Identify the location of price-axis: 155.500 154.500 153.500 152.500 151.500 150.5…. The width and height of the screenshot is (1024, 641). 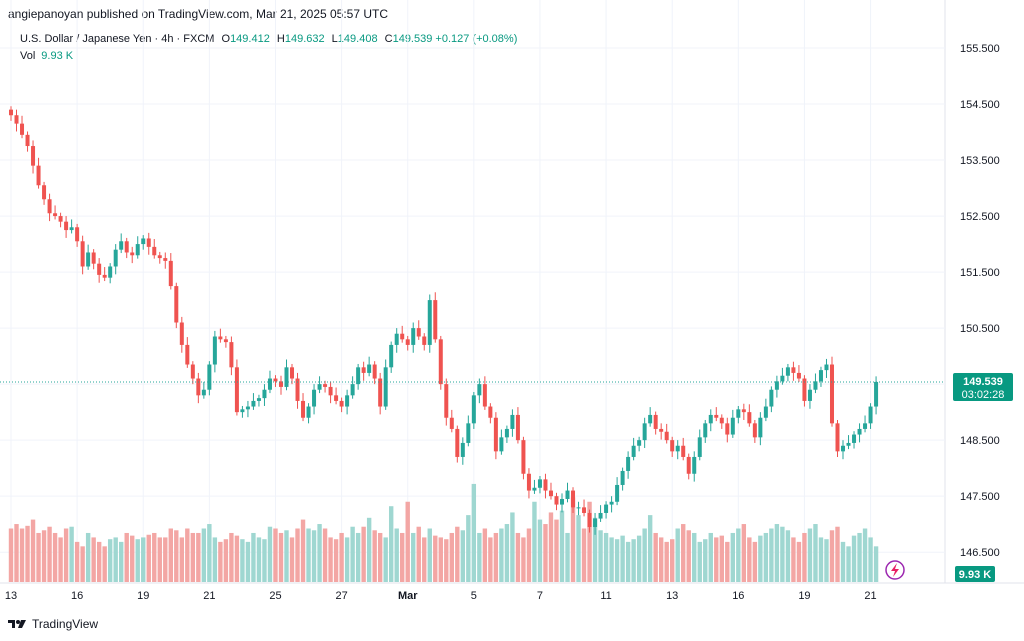
(980, 301).